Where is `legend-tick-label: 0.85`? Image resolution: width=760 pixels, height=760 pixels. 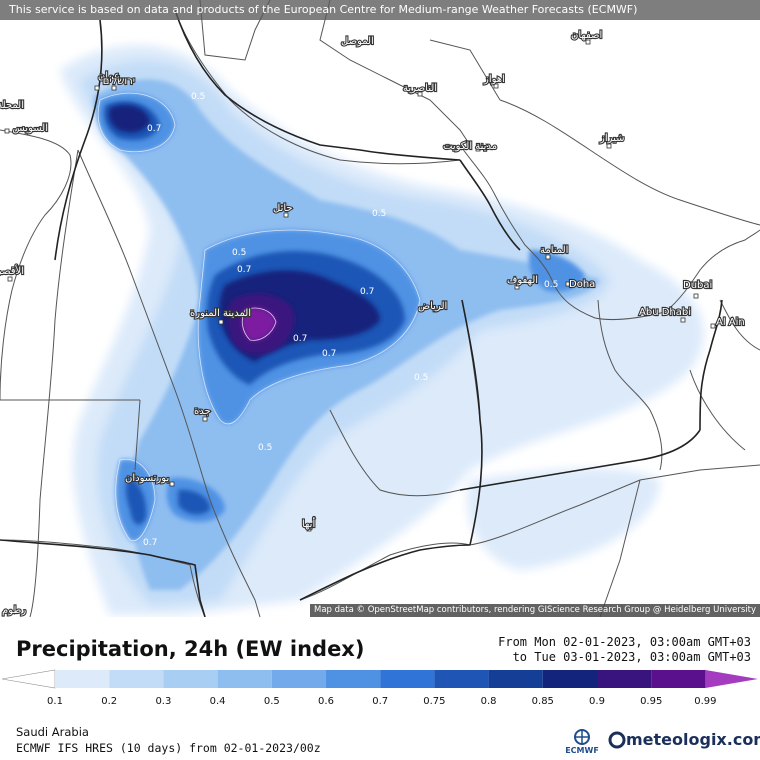 legend-tick-label: 0.85 is located at coordinates (543, 701).